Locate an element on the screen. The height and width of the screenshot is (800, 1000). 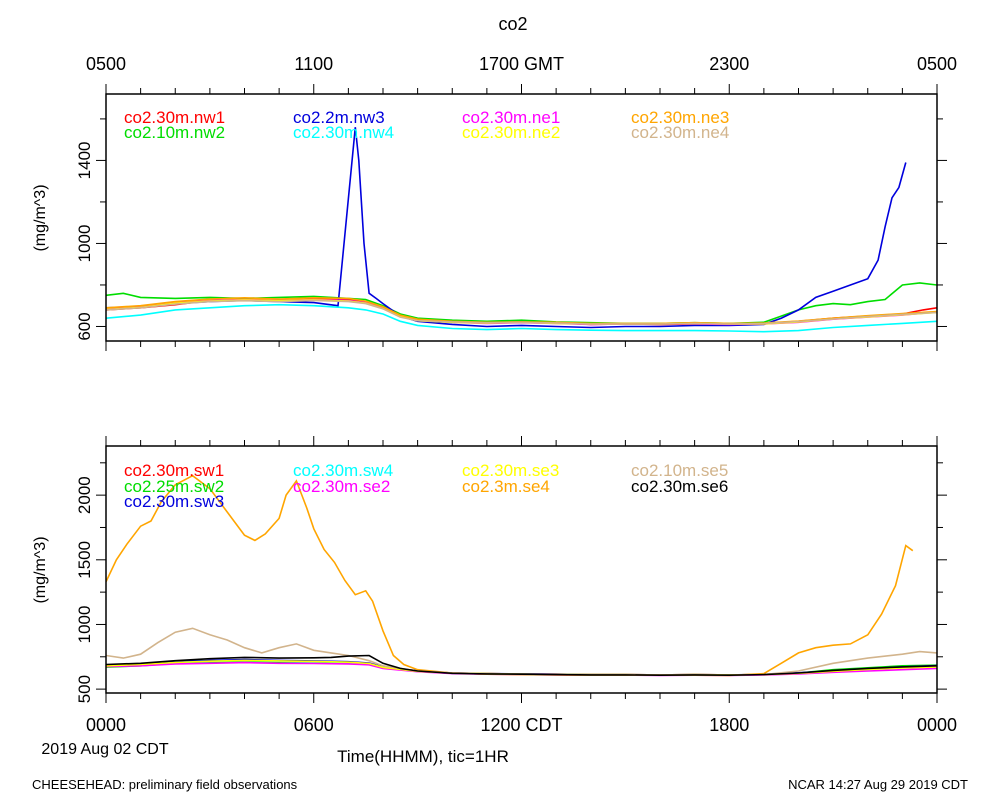
x-tick-label: 0600 is located at coordinates (314, 725).